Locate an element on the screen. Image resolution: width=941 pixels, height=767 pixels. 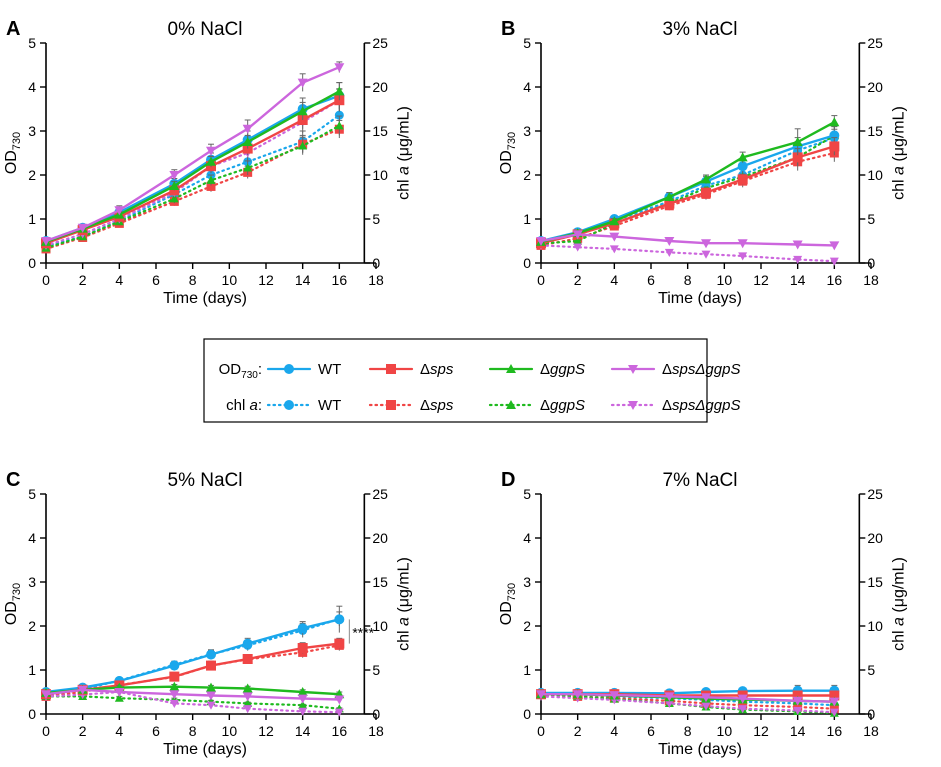
y-tick-right-label: 25 is located at coordinates (380, 43).